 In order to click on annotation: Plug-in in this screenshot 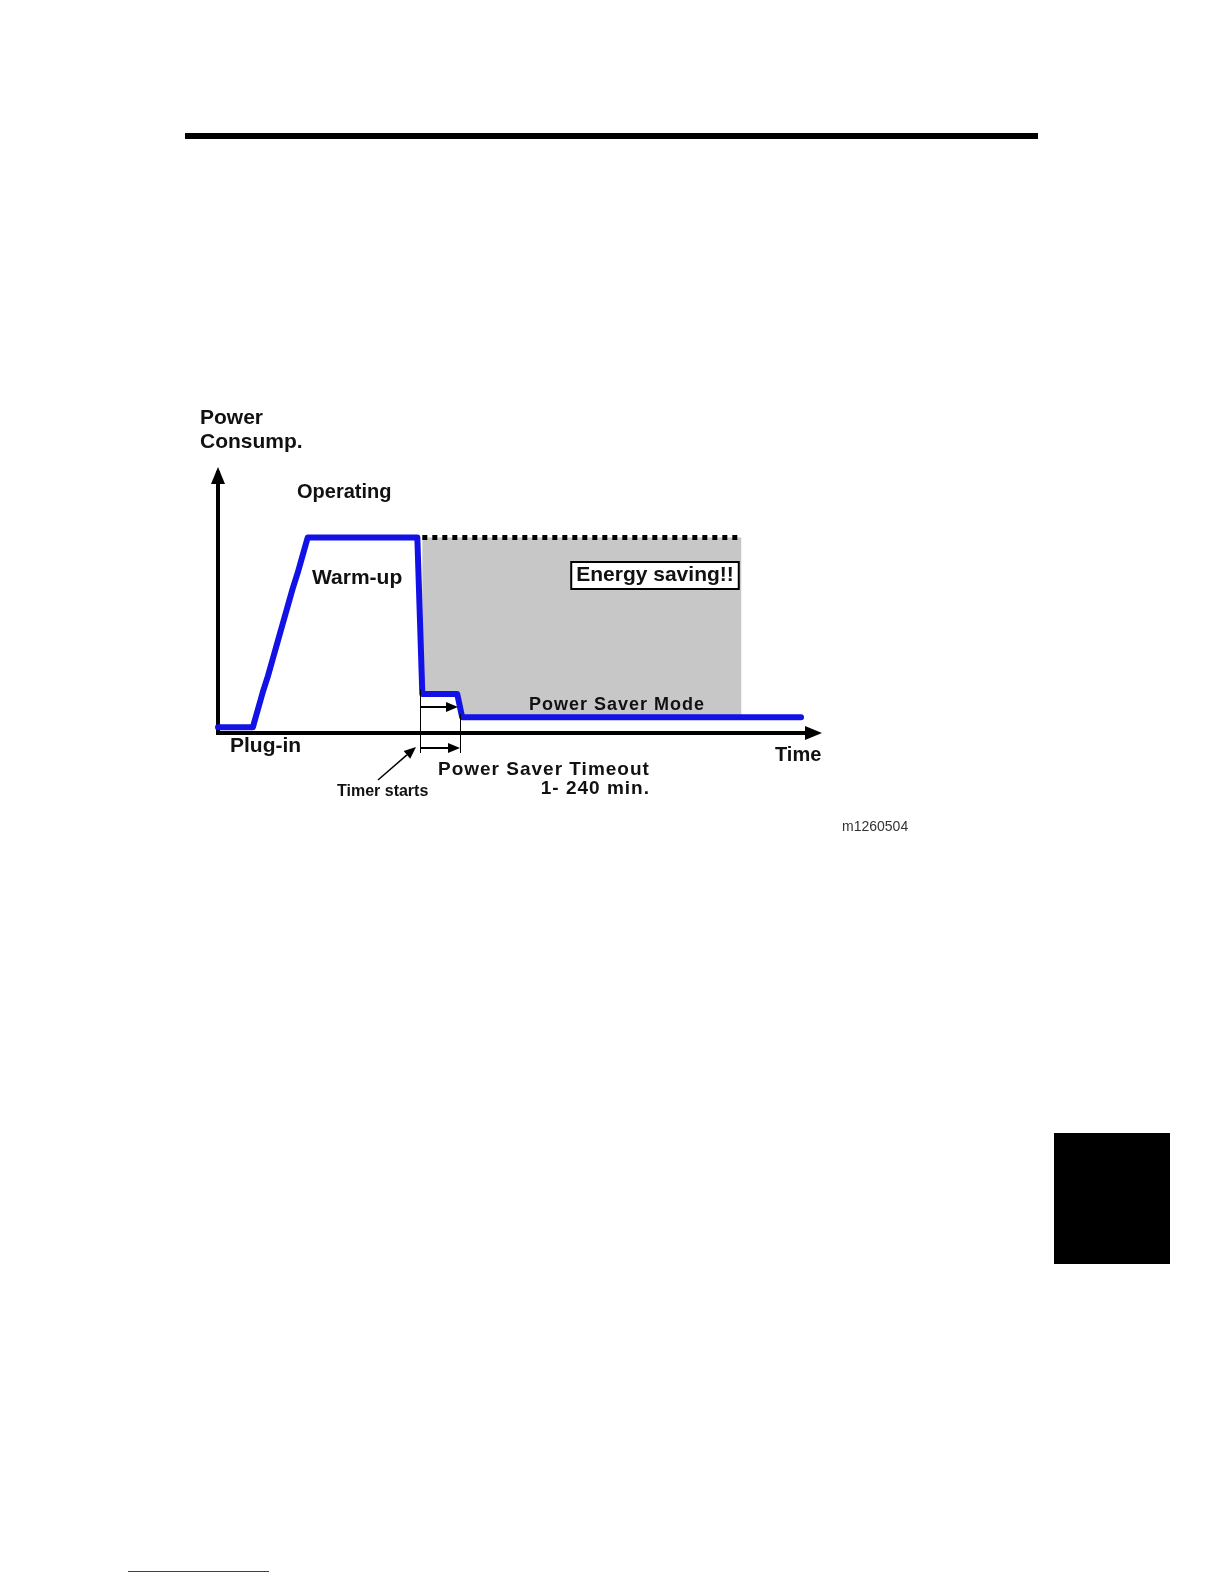, I will do `click(266, 744)`.